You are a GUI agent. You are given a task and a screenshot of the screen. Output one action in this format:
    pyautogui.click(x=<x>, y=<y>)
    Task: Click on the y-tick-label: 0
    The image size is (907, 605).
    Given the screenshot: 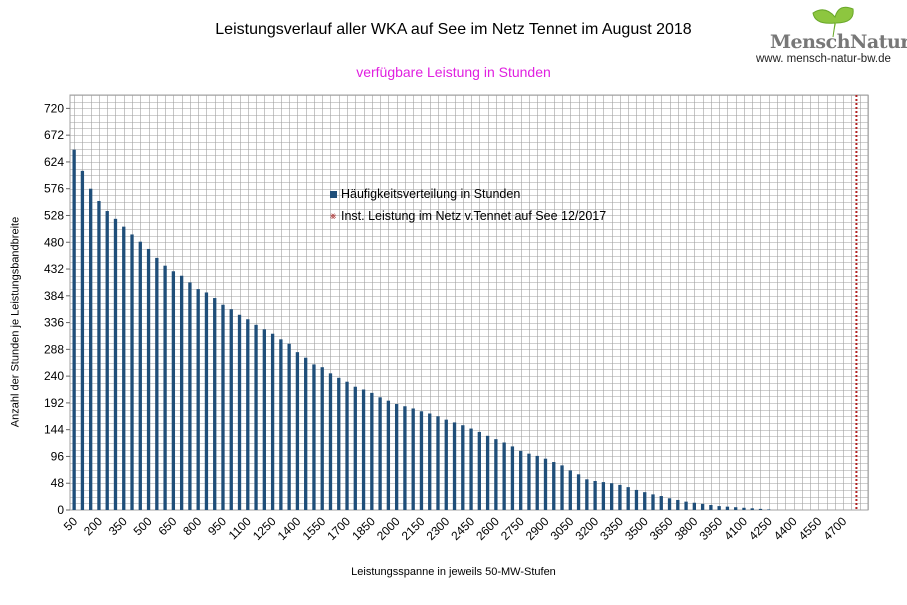 What is the action you would take?
    pyautogui.click(x=60, y=510)
    